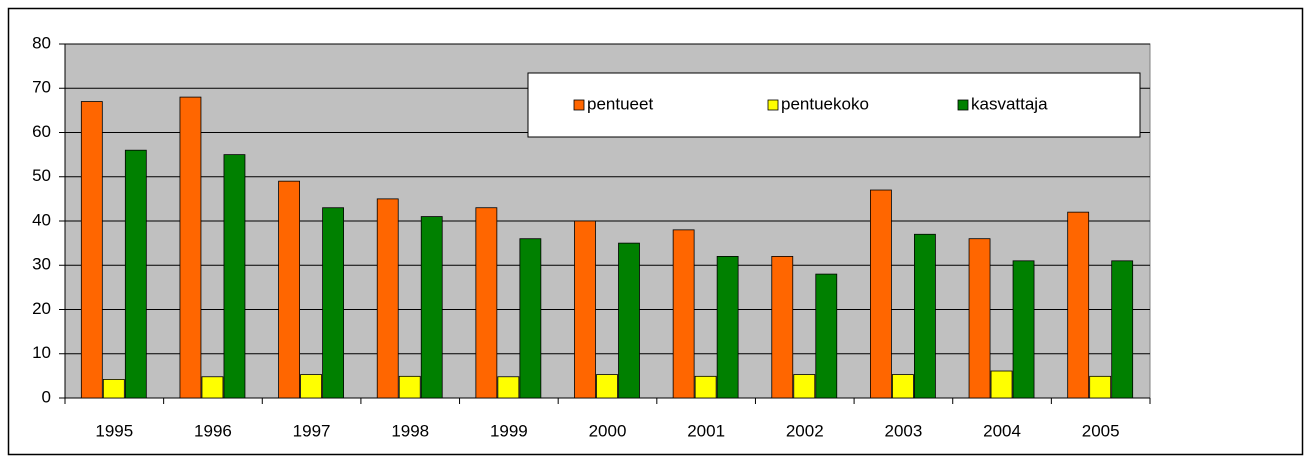  What do you see at coordinates (620, 103) in the screenshot?
I see `legend-label: pentueet` at bounding box center [620, 103].